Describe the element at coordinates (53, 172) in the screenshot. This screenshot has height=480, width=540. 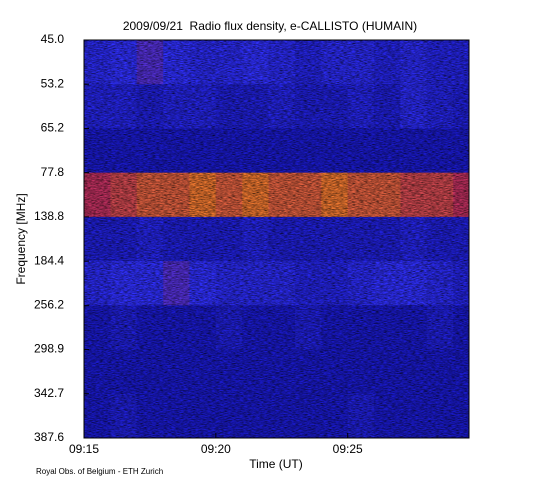
I see `y-tick-label: 77.8` at that location.